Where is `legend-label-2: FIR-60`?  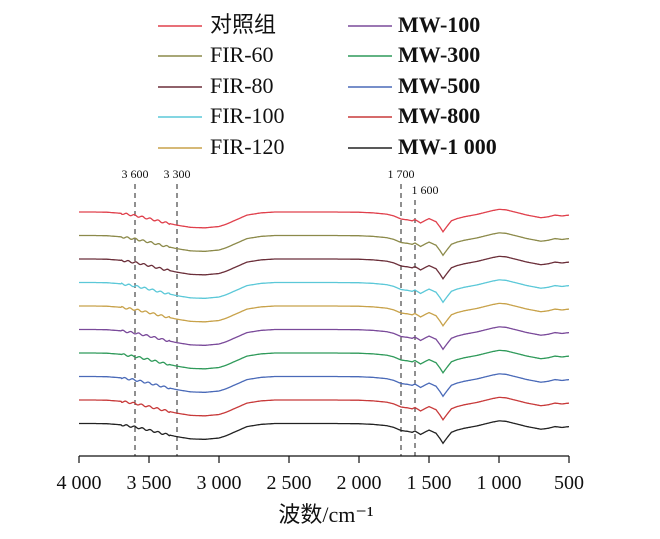 legend-label-2: FIR-60 is located at coordinates (242, 54).